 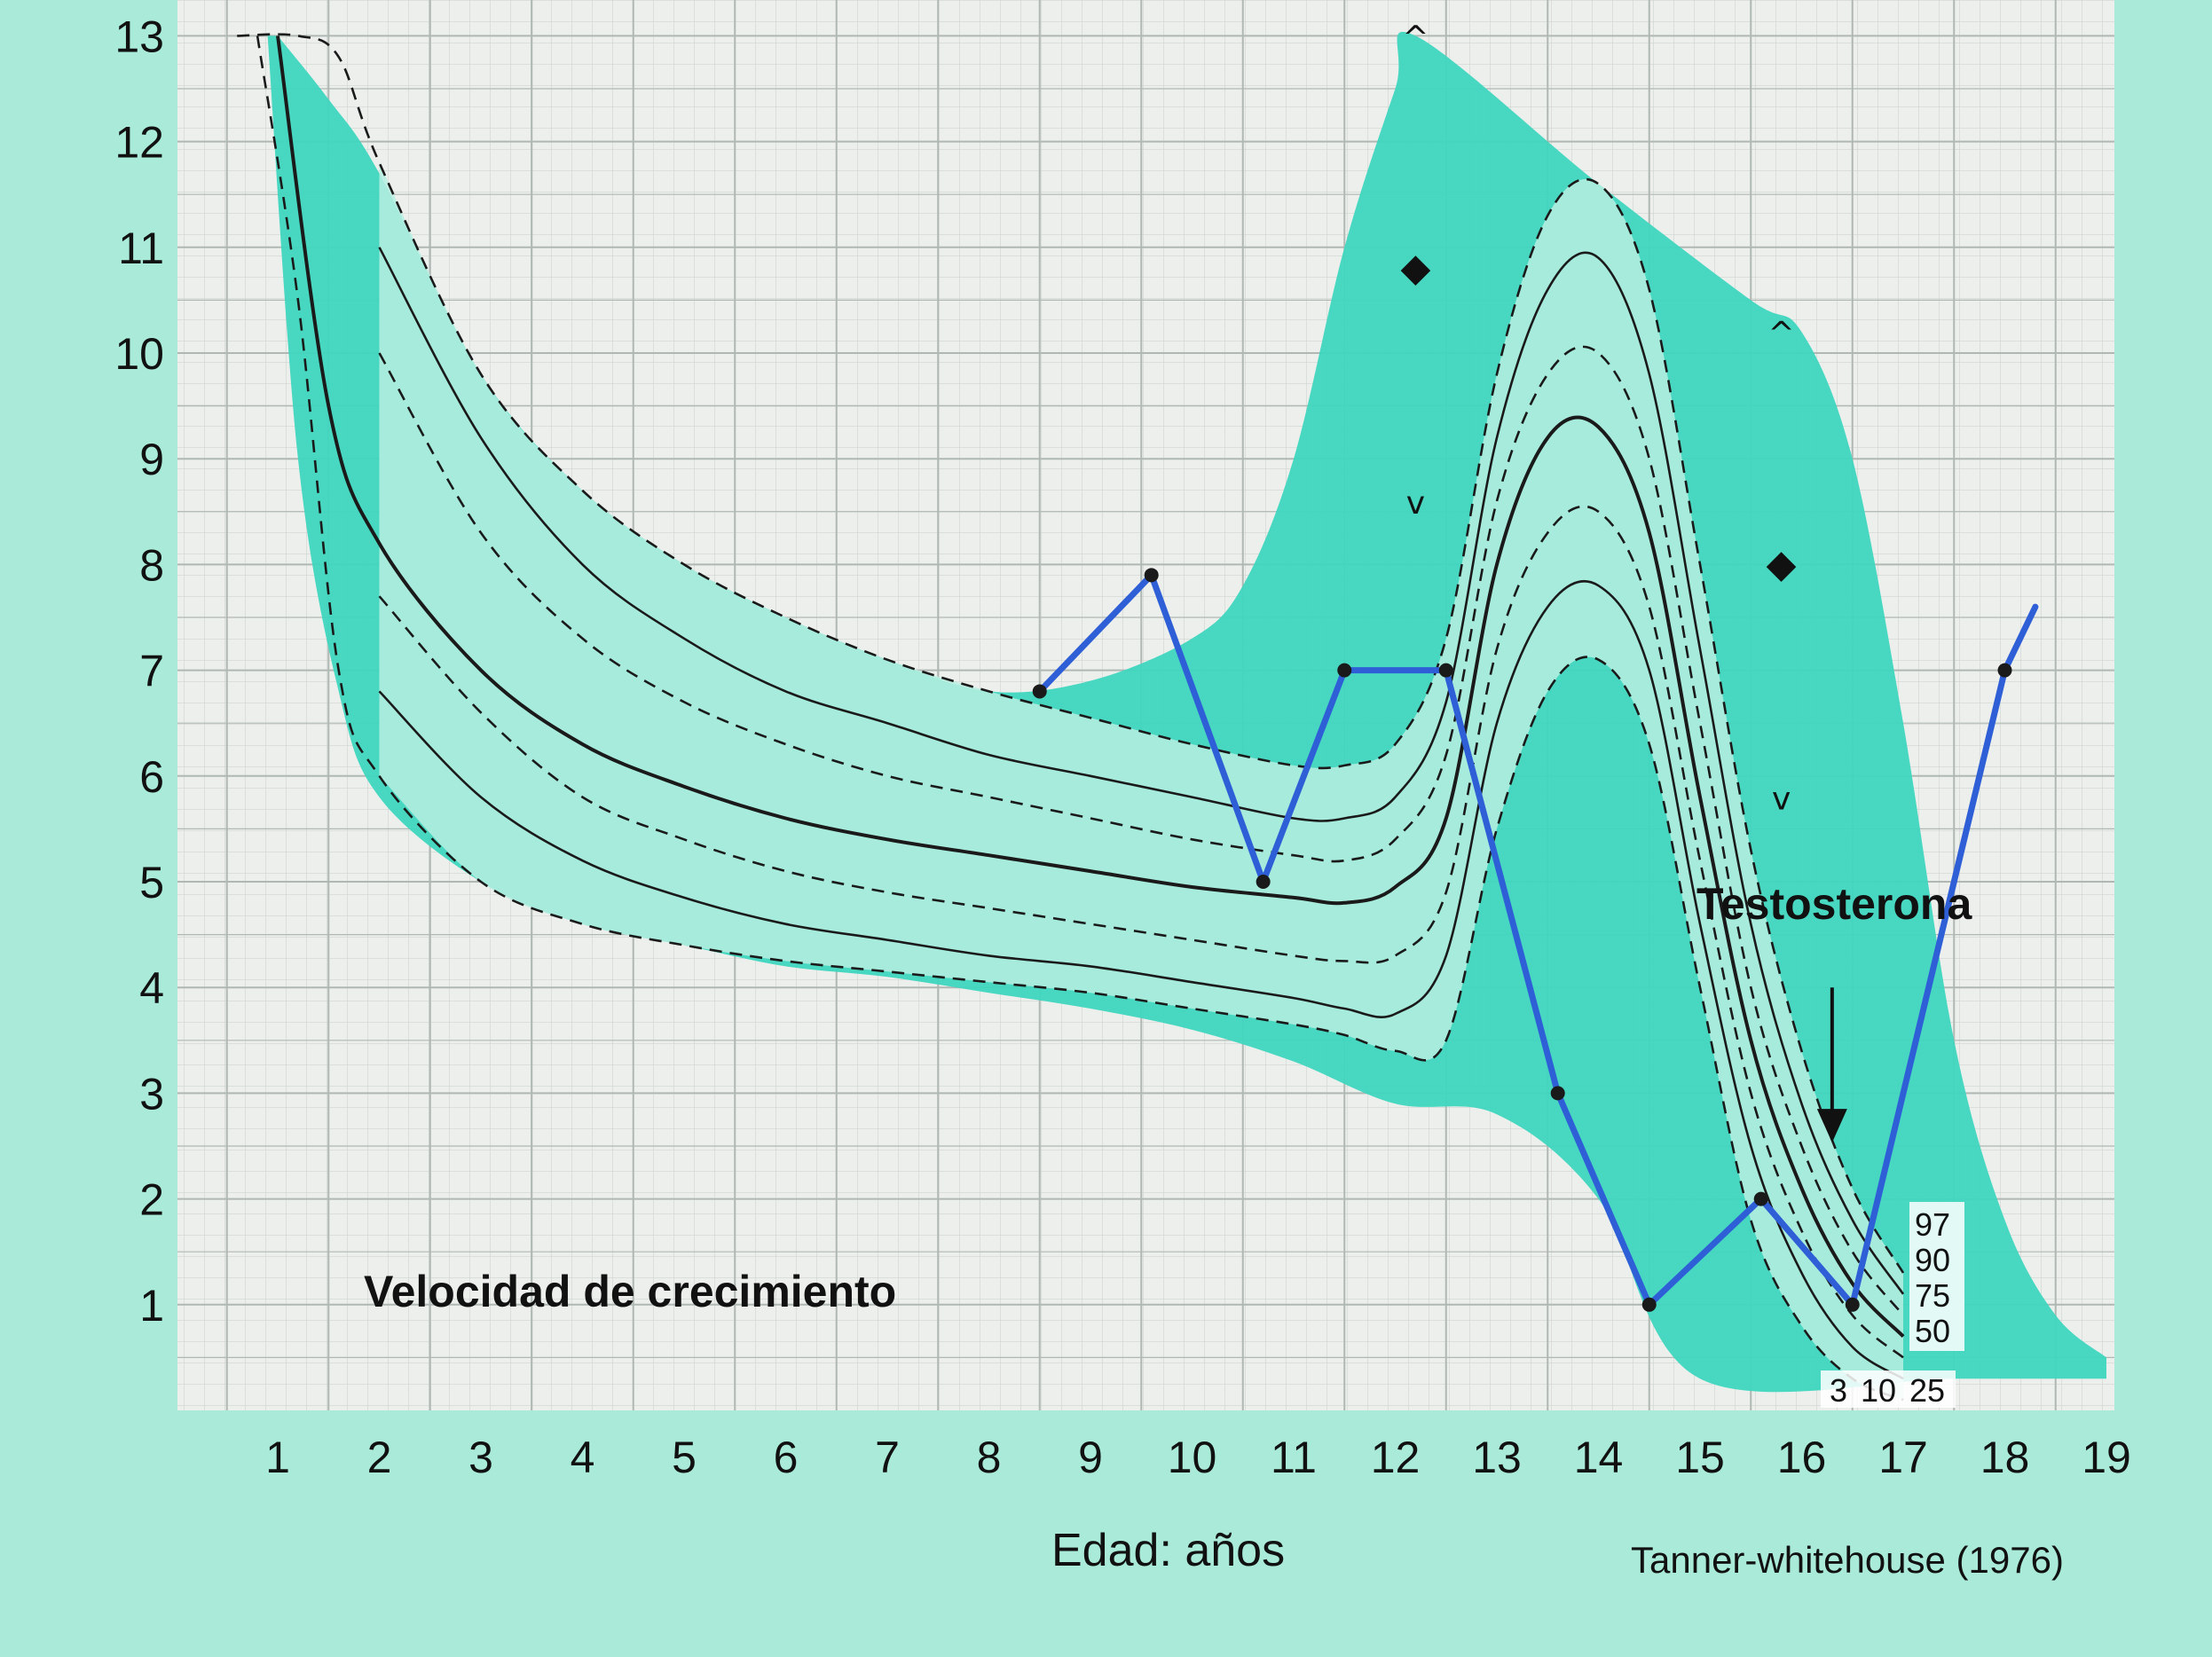 What do you see at coordinates (1933, 1331) in the screenshot?
I see `percentile-label: 50` at bounding box center [1933, 1331].